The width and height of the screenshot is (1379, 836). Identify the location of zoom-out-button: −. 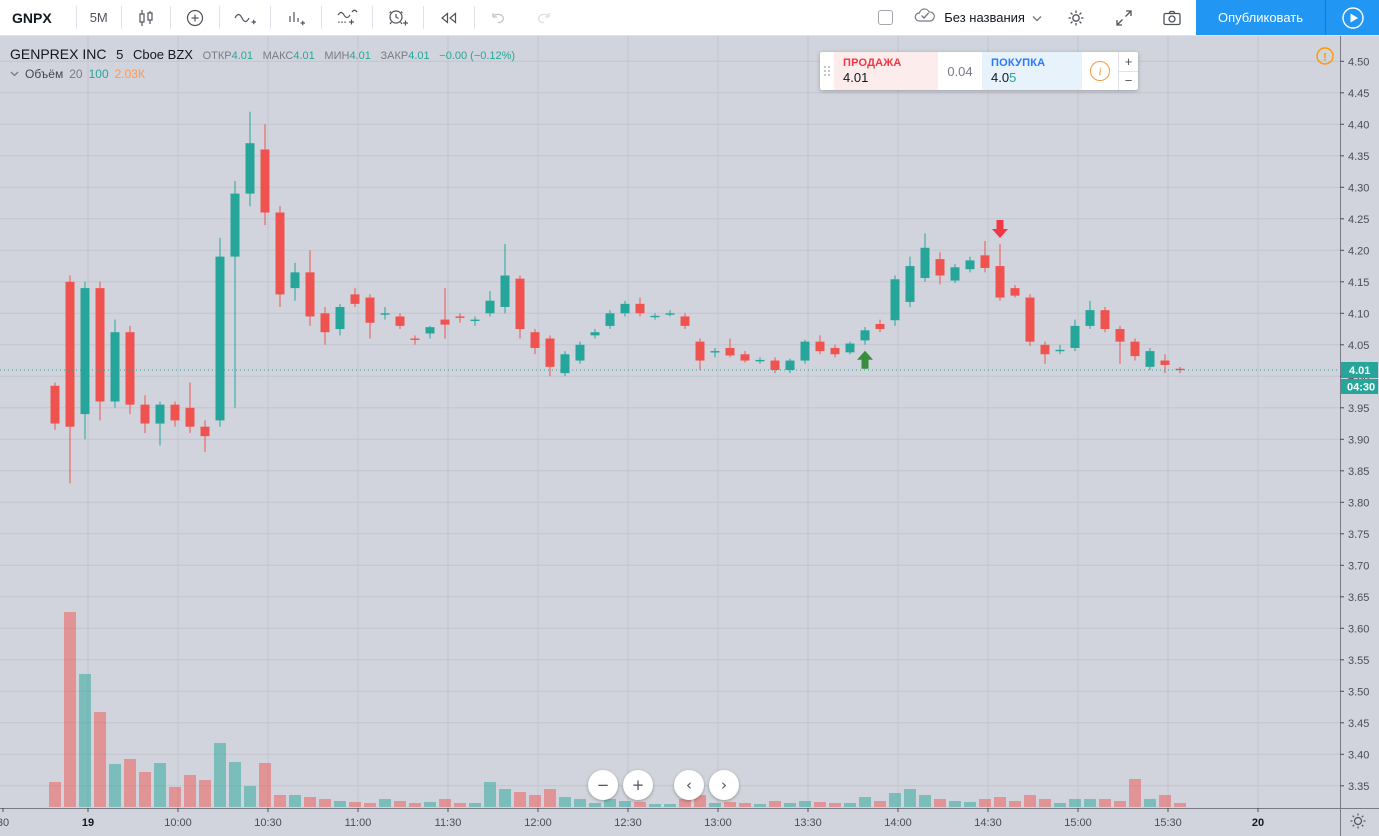
(603, 785).